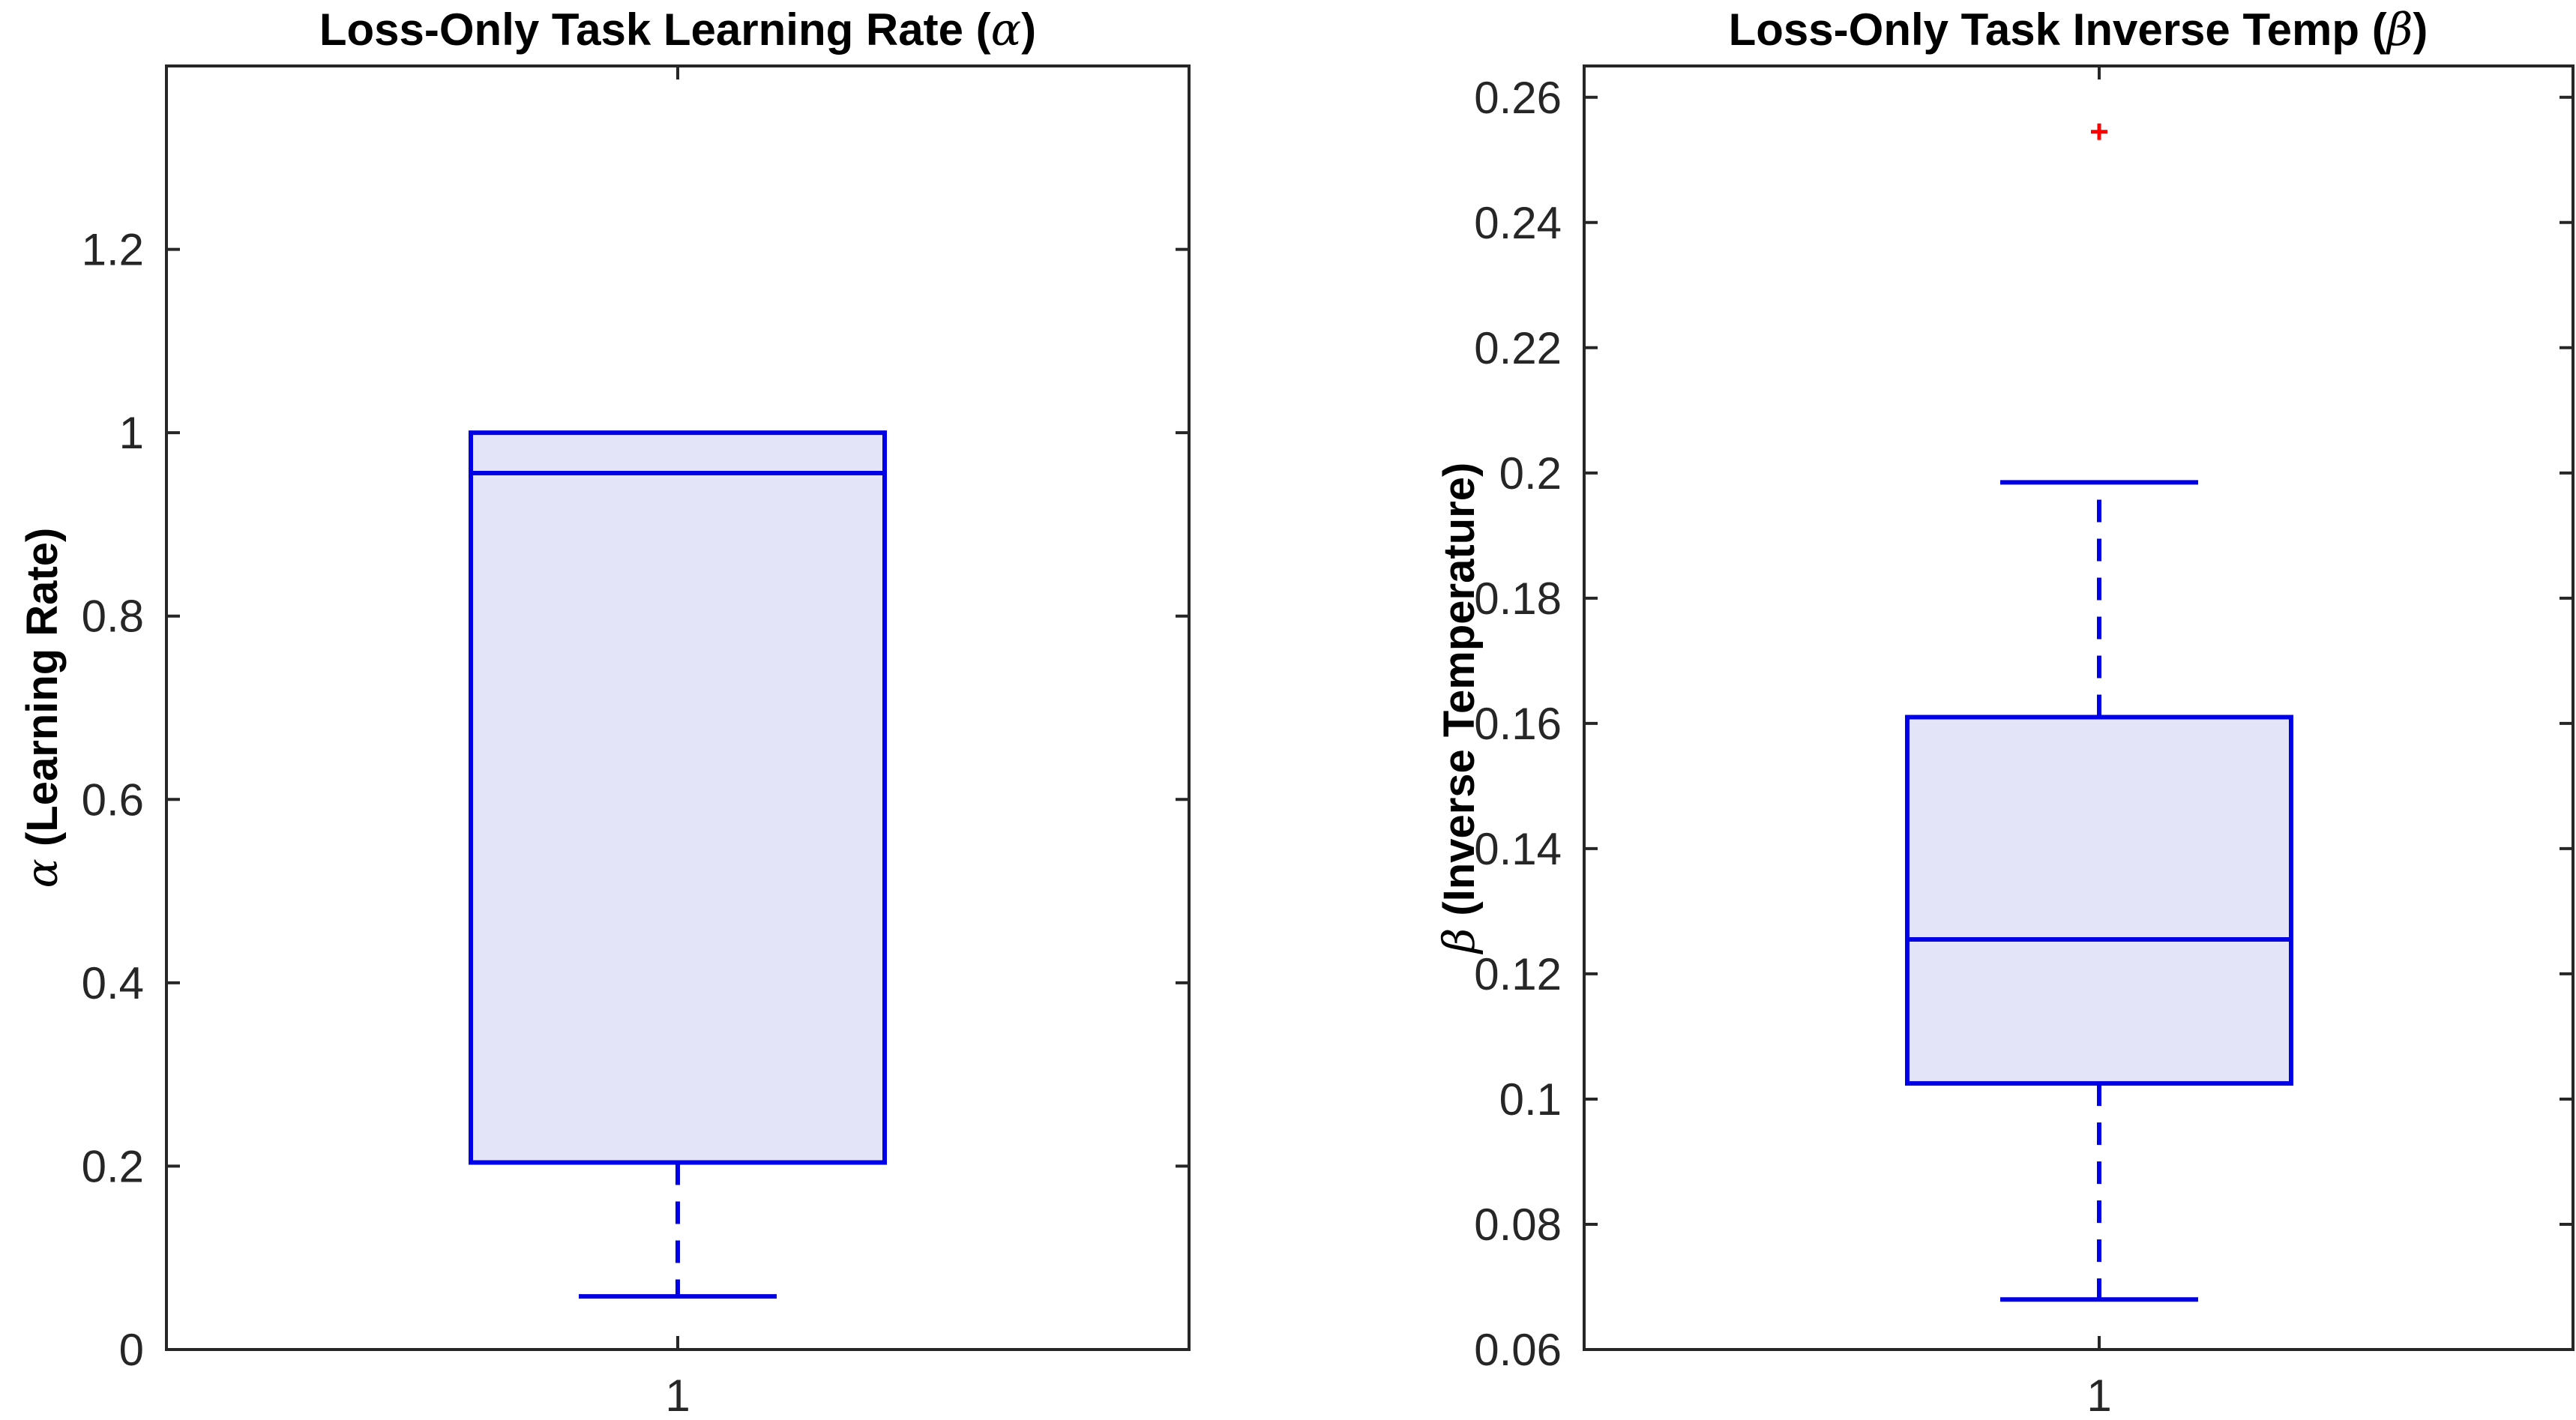 This screenshot has width=2576, height=1420. What do you see at coordinates (1518, 724) in the screenshot?
I see `ytick-label: 0.16` at bounding box center [1518, 724].